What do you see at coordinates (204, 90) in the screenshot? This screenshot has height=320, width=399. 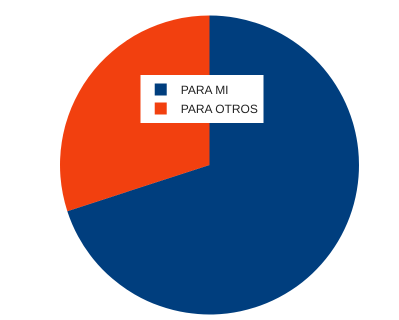 I see `legend-label: PARA MI` at bounding box center [204, 90].